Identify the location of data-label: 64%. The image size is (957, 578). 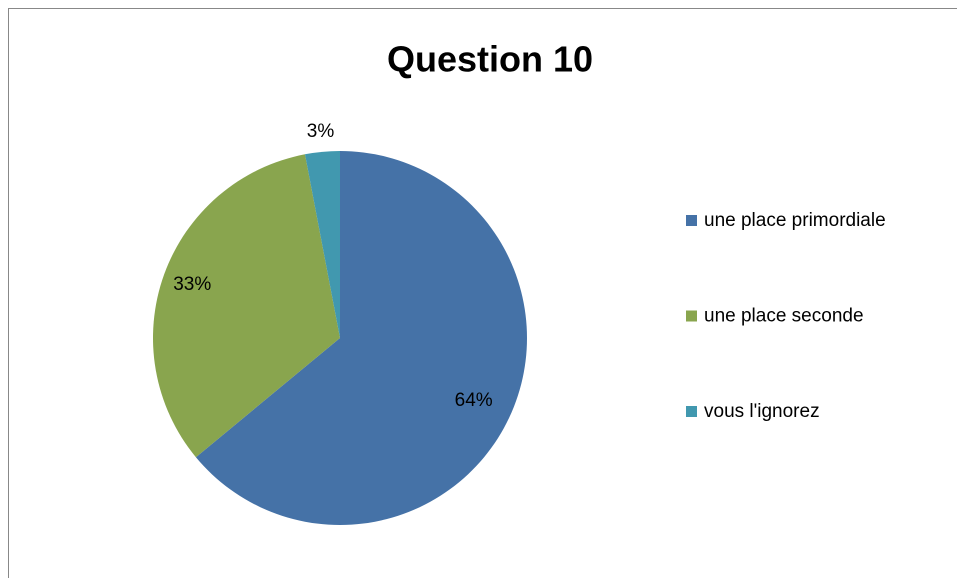
(474, 400).